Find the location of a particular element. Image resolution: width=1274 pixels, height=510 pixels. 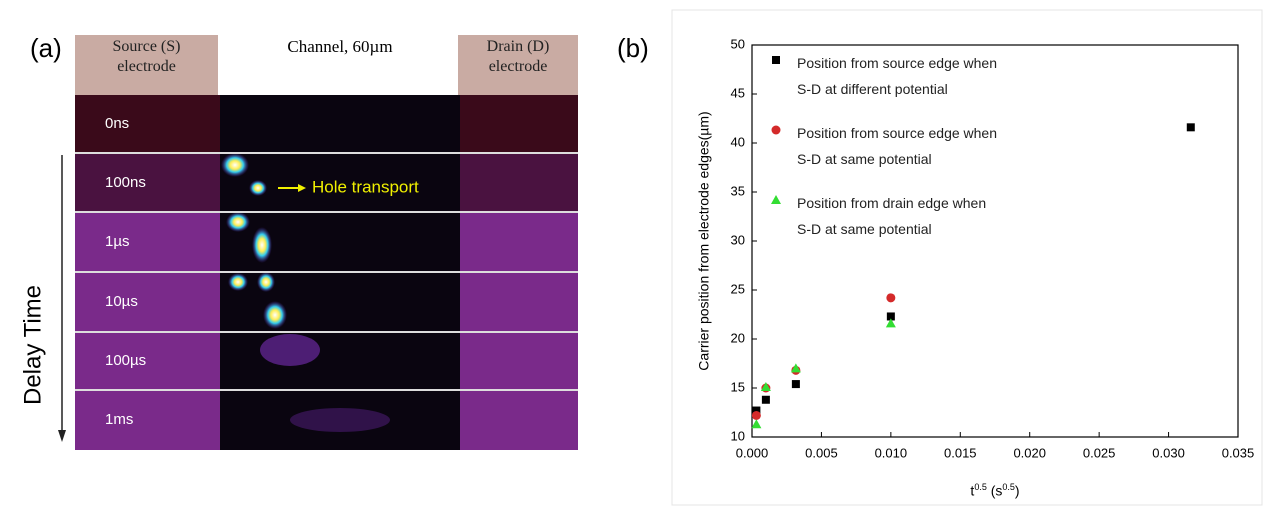

channel-label: Channel, 60µm is located at coordinates (339, 46).